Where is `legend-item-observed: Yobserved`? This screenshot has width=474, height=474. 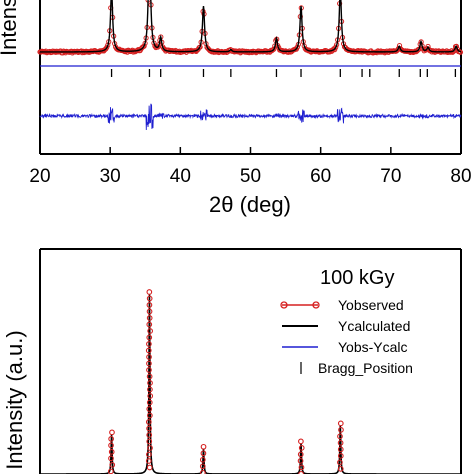
legend-item-observed: Yobserved is located at coordinates (342, 305).